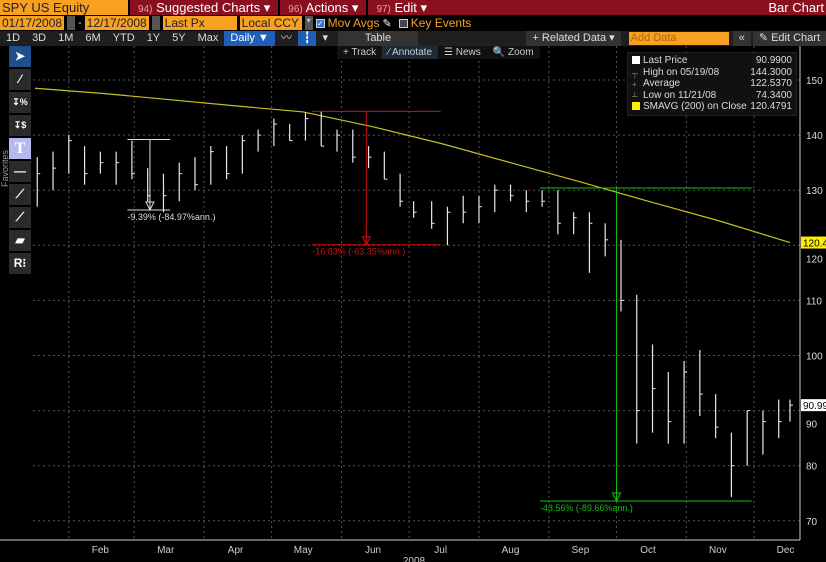  What do you see at coordinates (153, 38) in the screenshot?
I see `range-1y: 1Y` at bounding box center [153, 38].